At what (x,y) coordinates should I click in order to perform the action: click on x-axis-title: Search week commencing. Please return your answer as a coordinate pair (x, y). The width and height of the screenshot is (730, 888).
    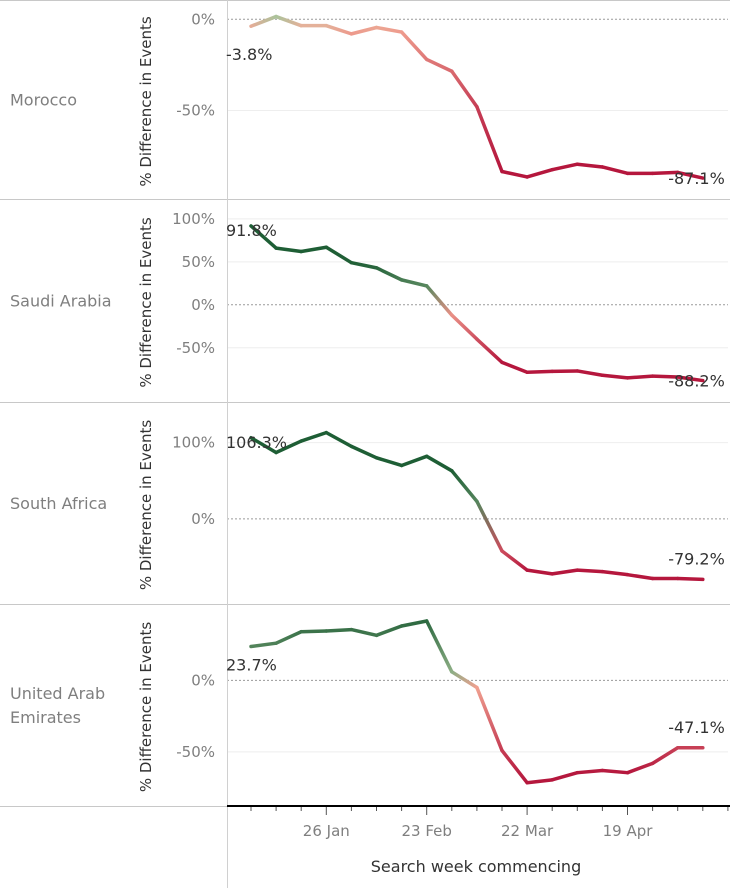
    Looking at the image, I should click on (476, 866).